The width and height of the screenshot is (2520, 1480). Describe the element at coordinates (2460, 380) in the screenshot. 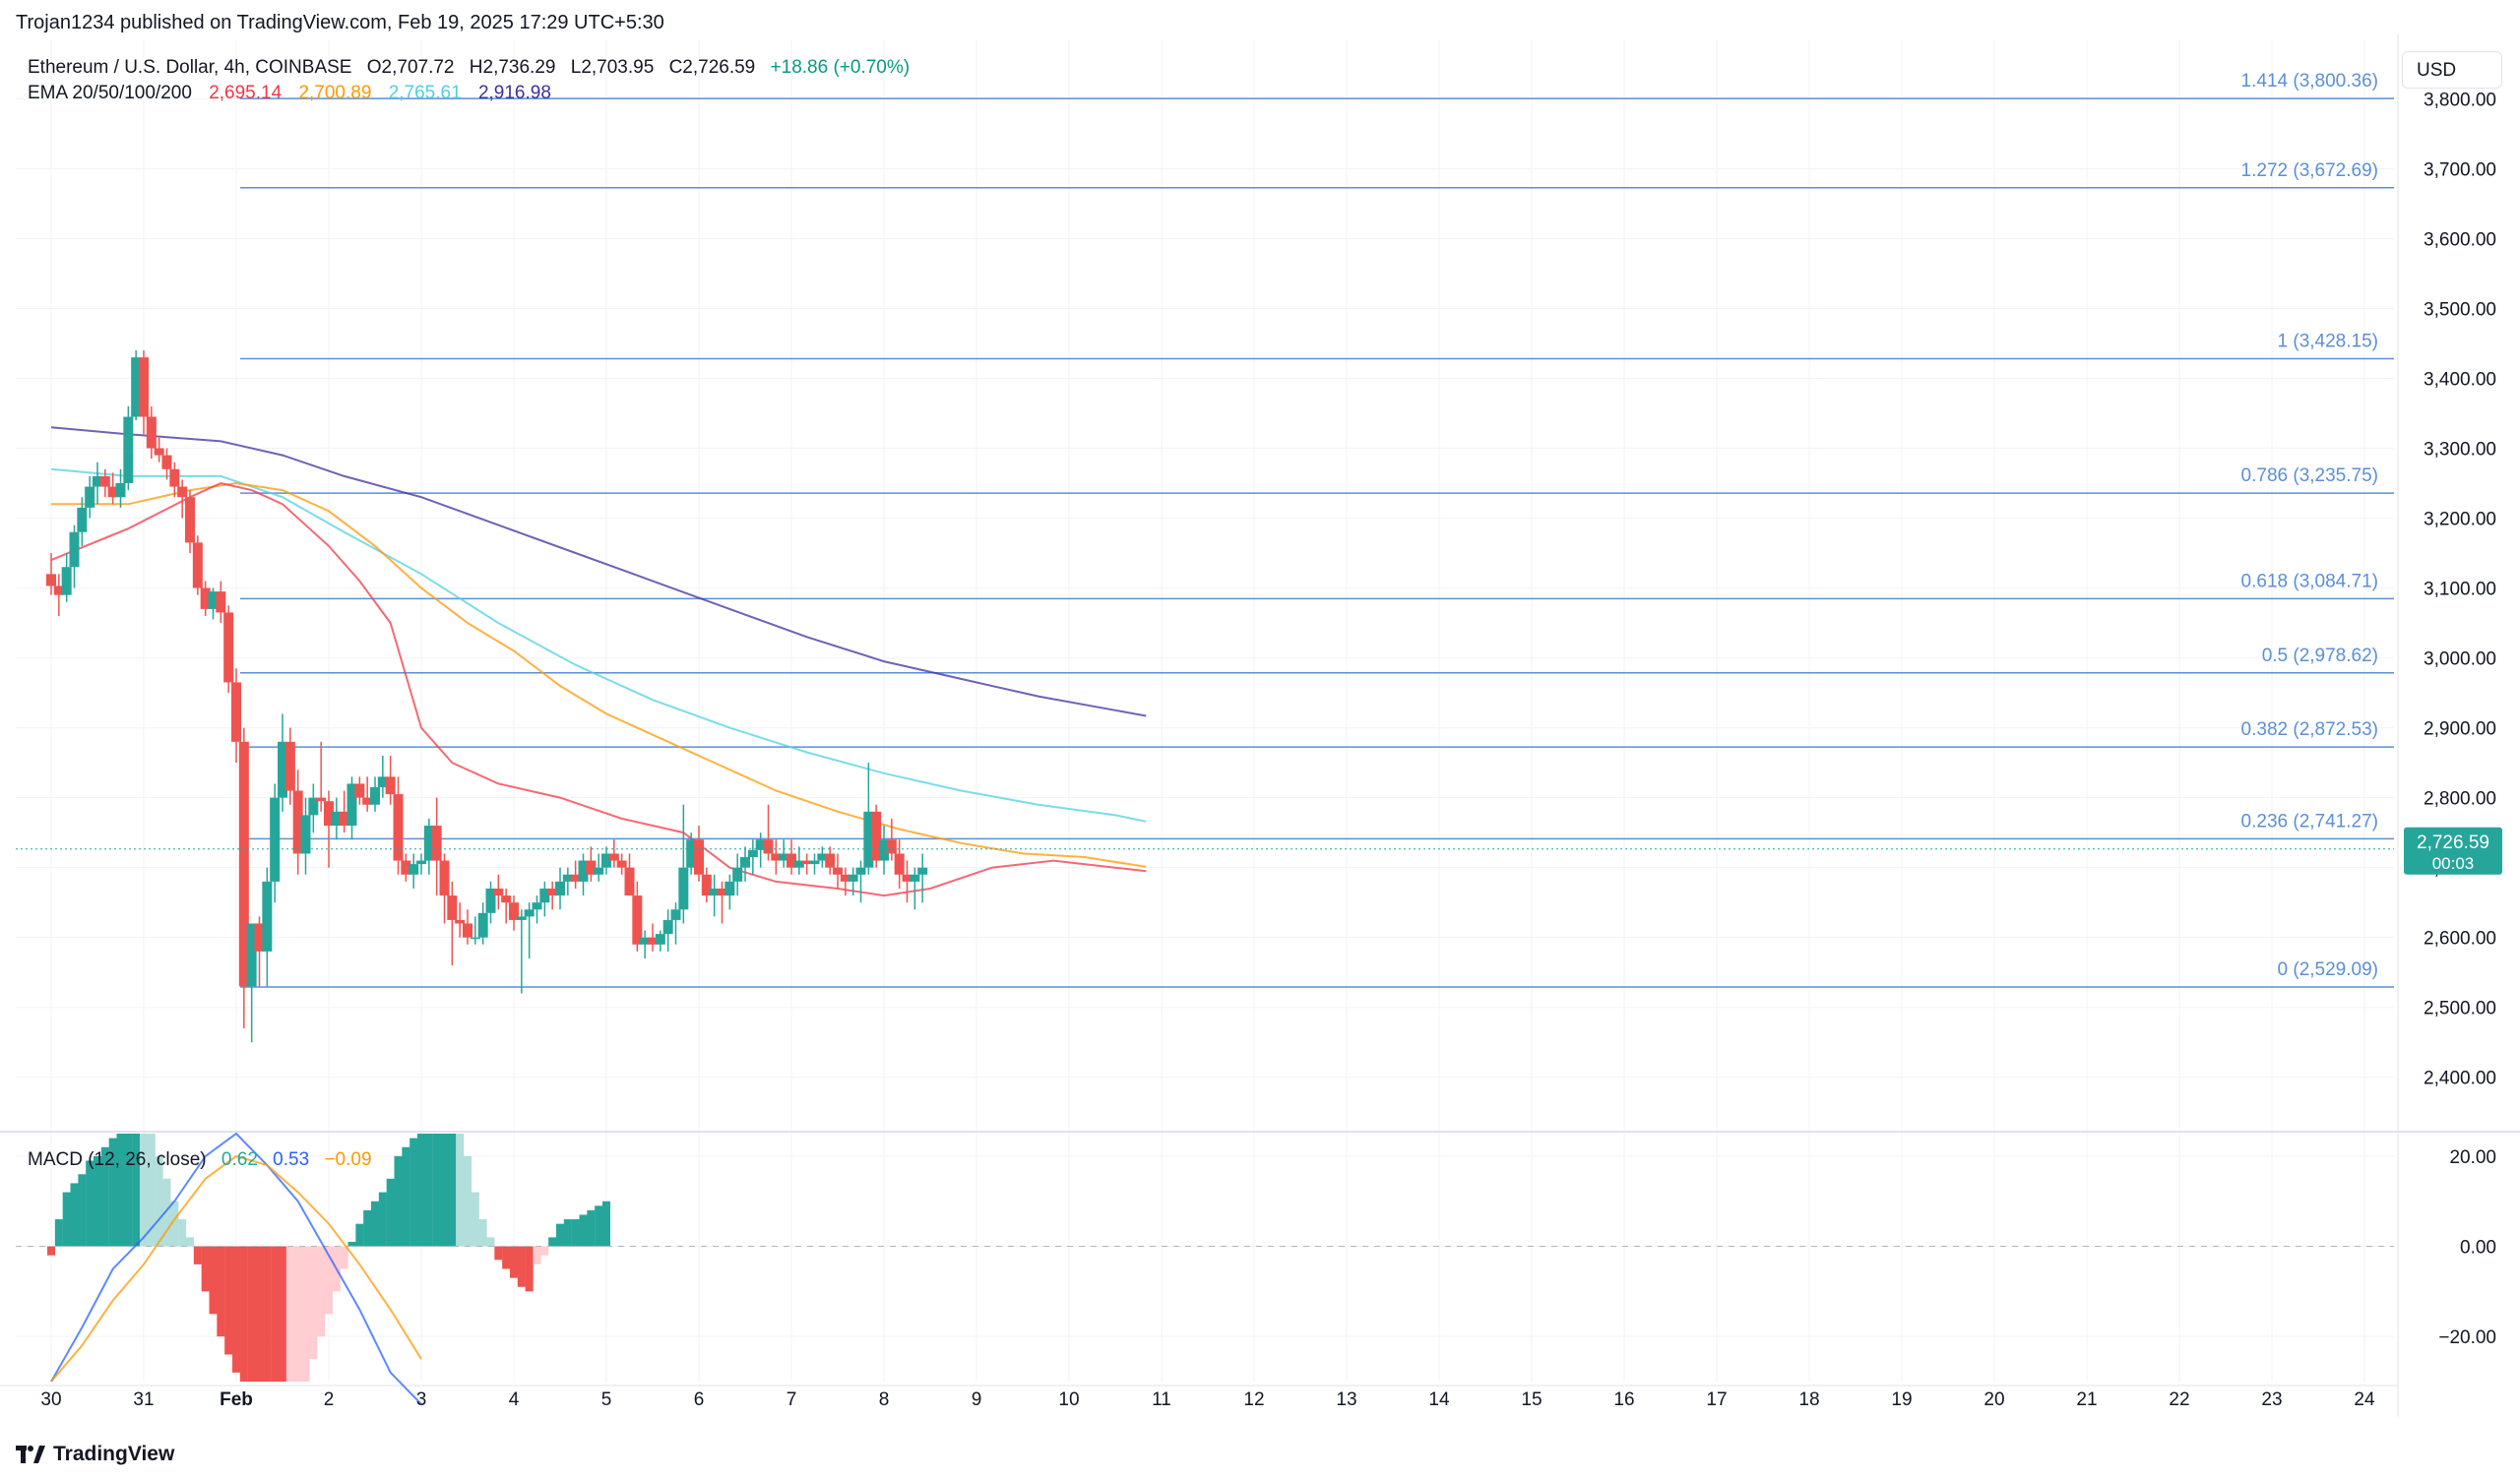

I see `price-axis-label: 3,400.00` at that location.